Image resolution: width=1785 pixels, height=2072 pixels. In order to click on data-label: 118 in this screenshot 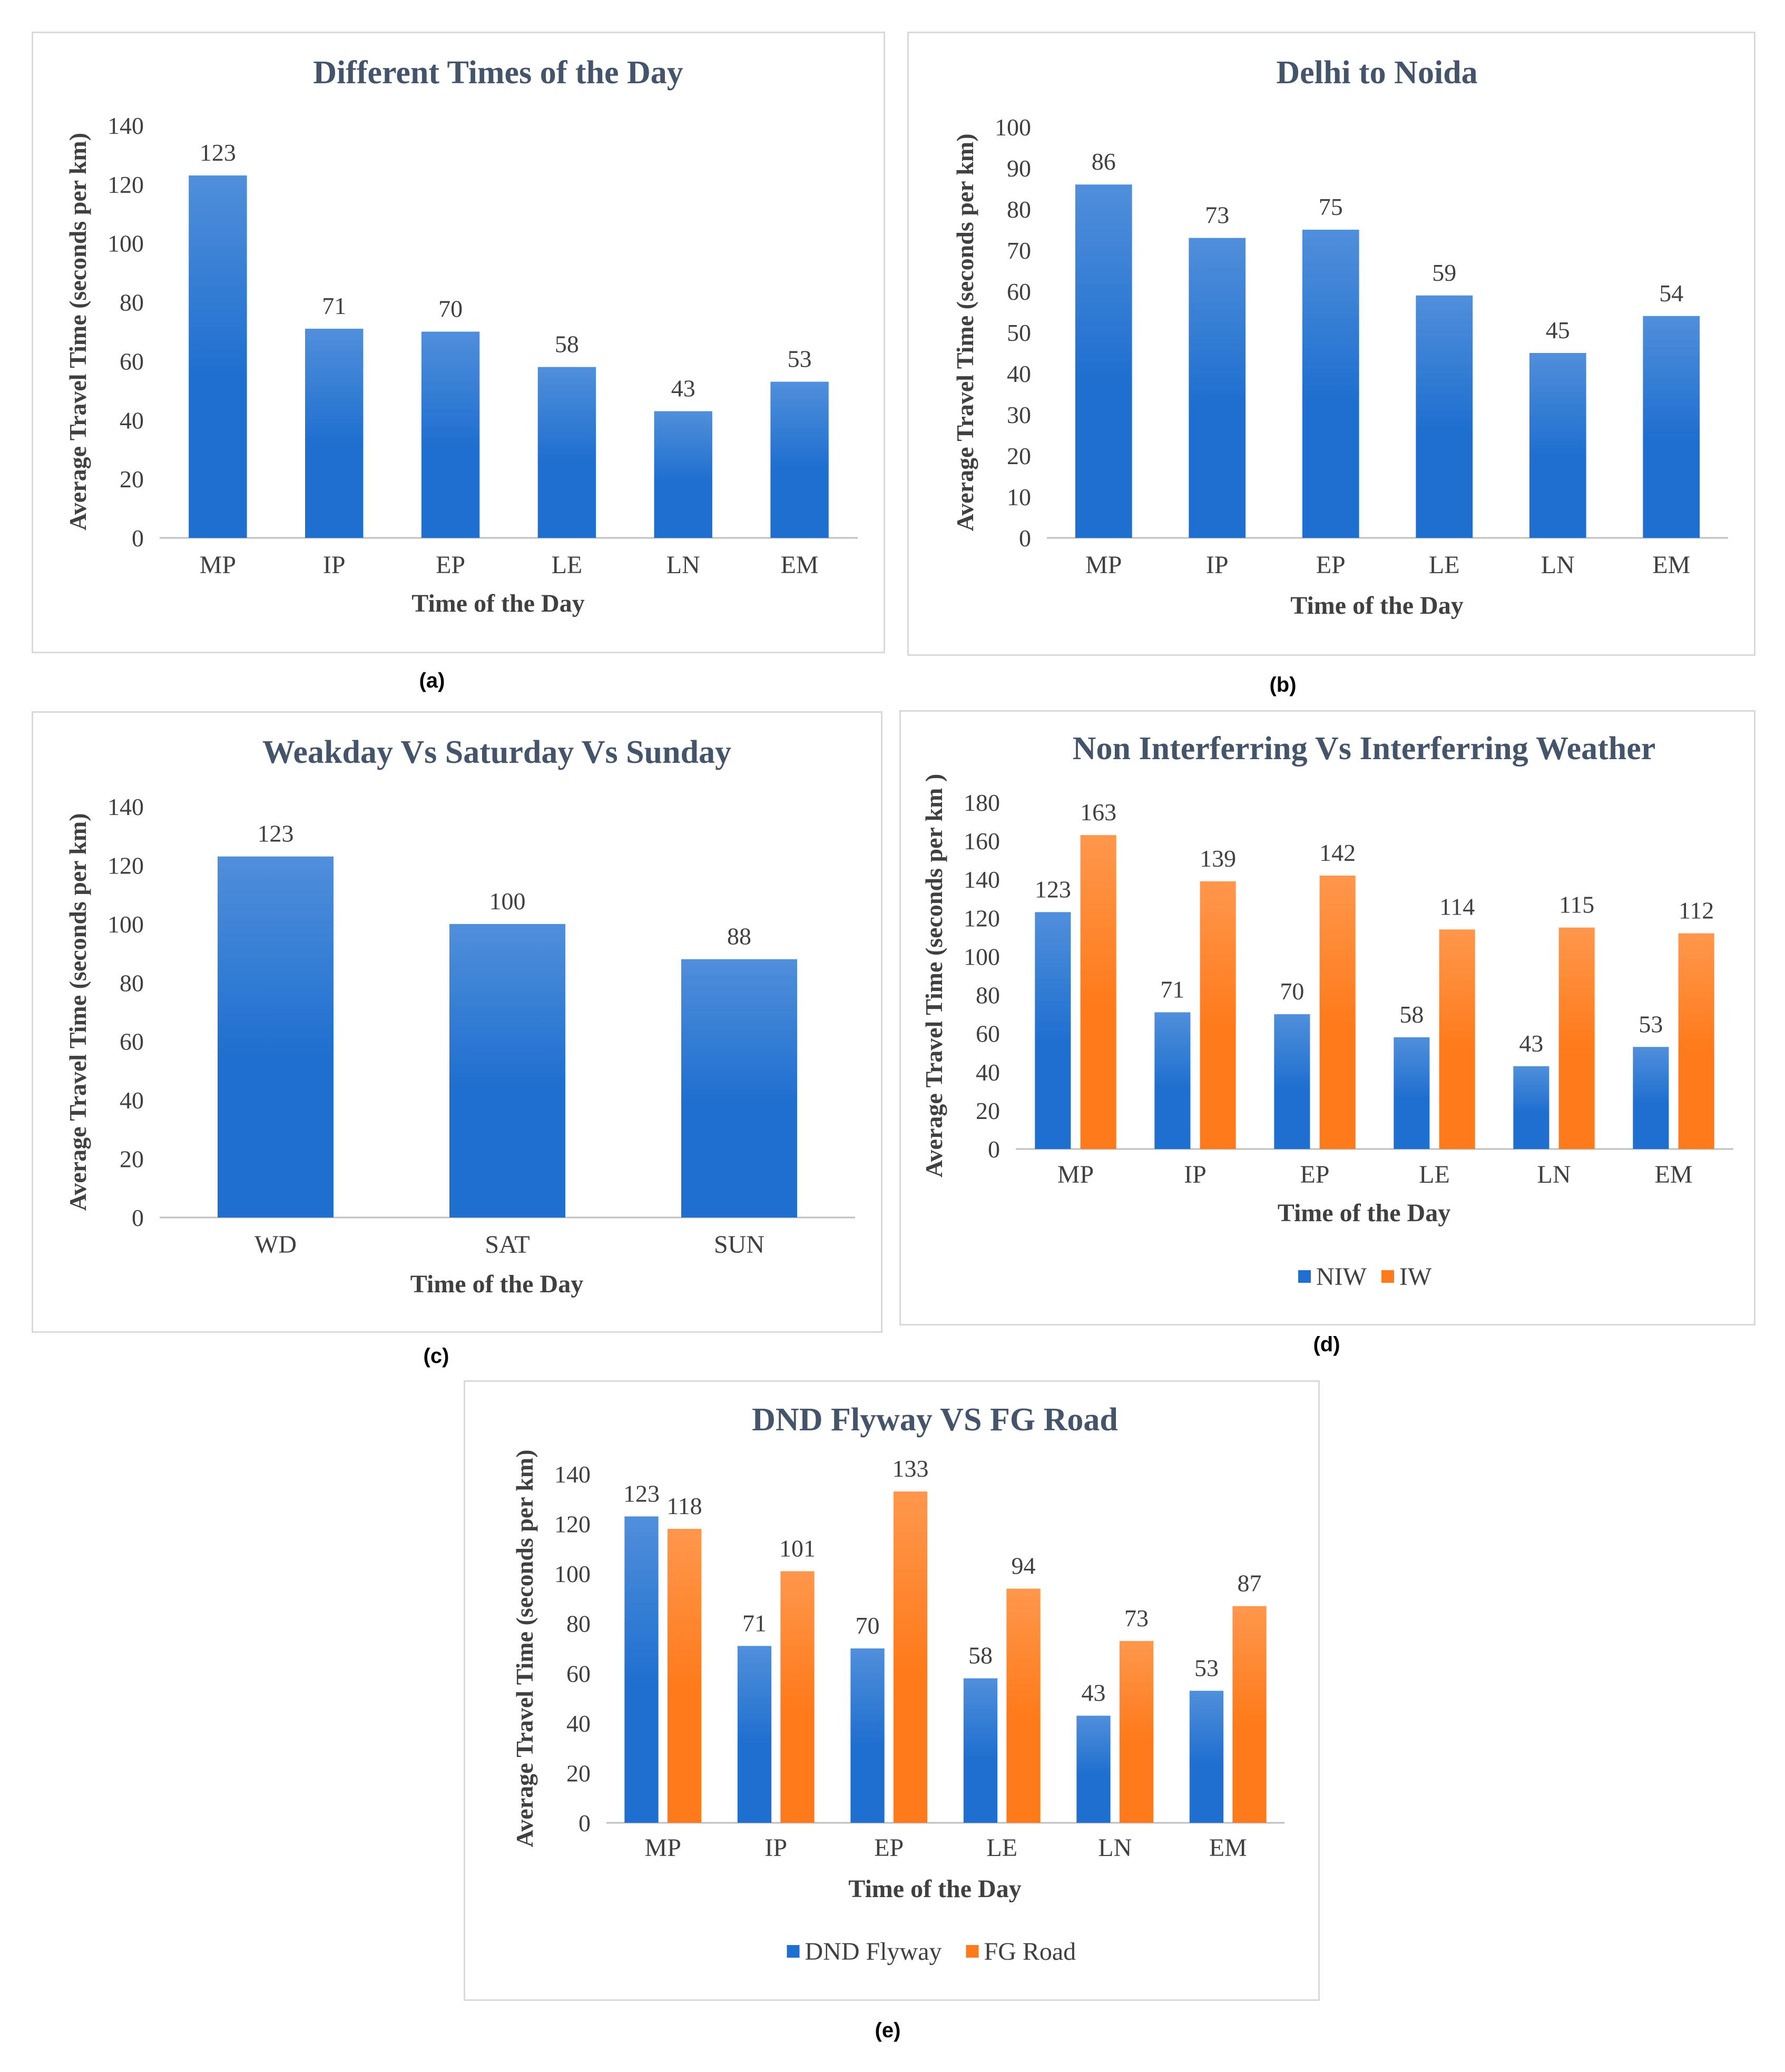, I will do `click(684, 1505)`.